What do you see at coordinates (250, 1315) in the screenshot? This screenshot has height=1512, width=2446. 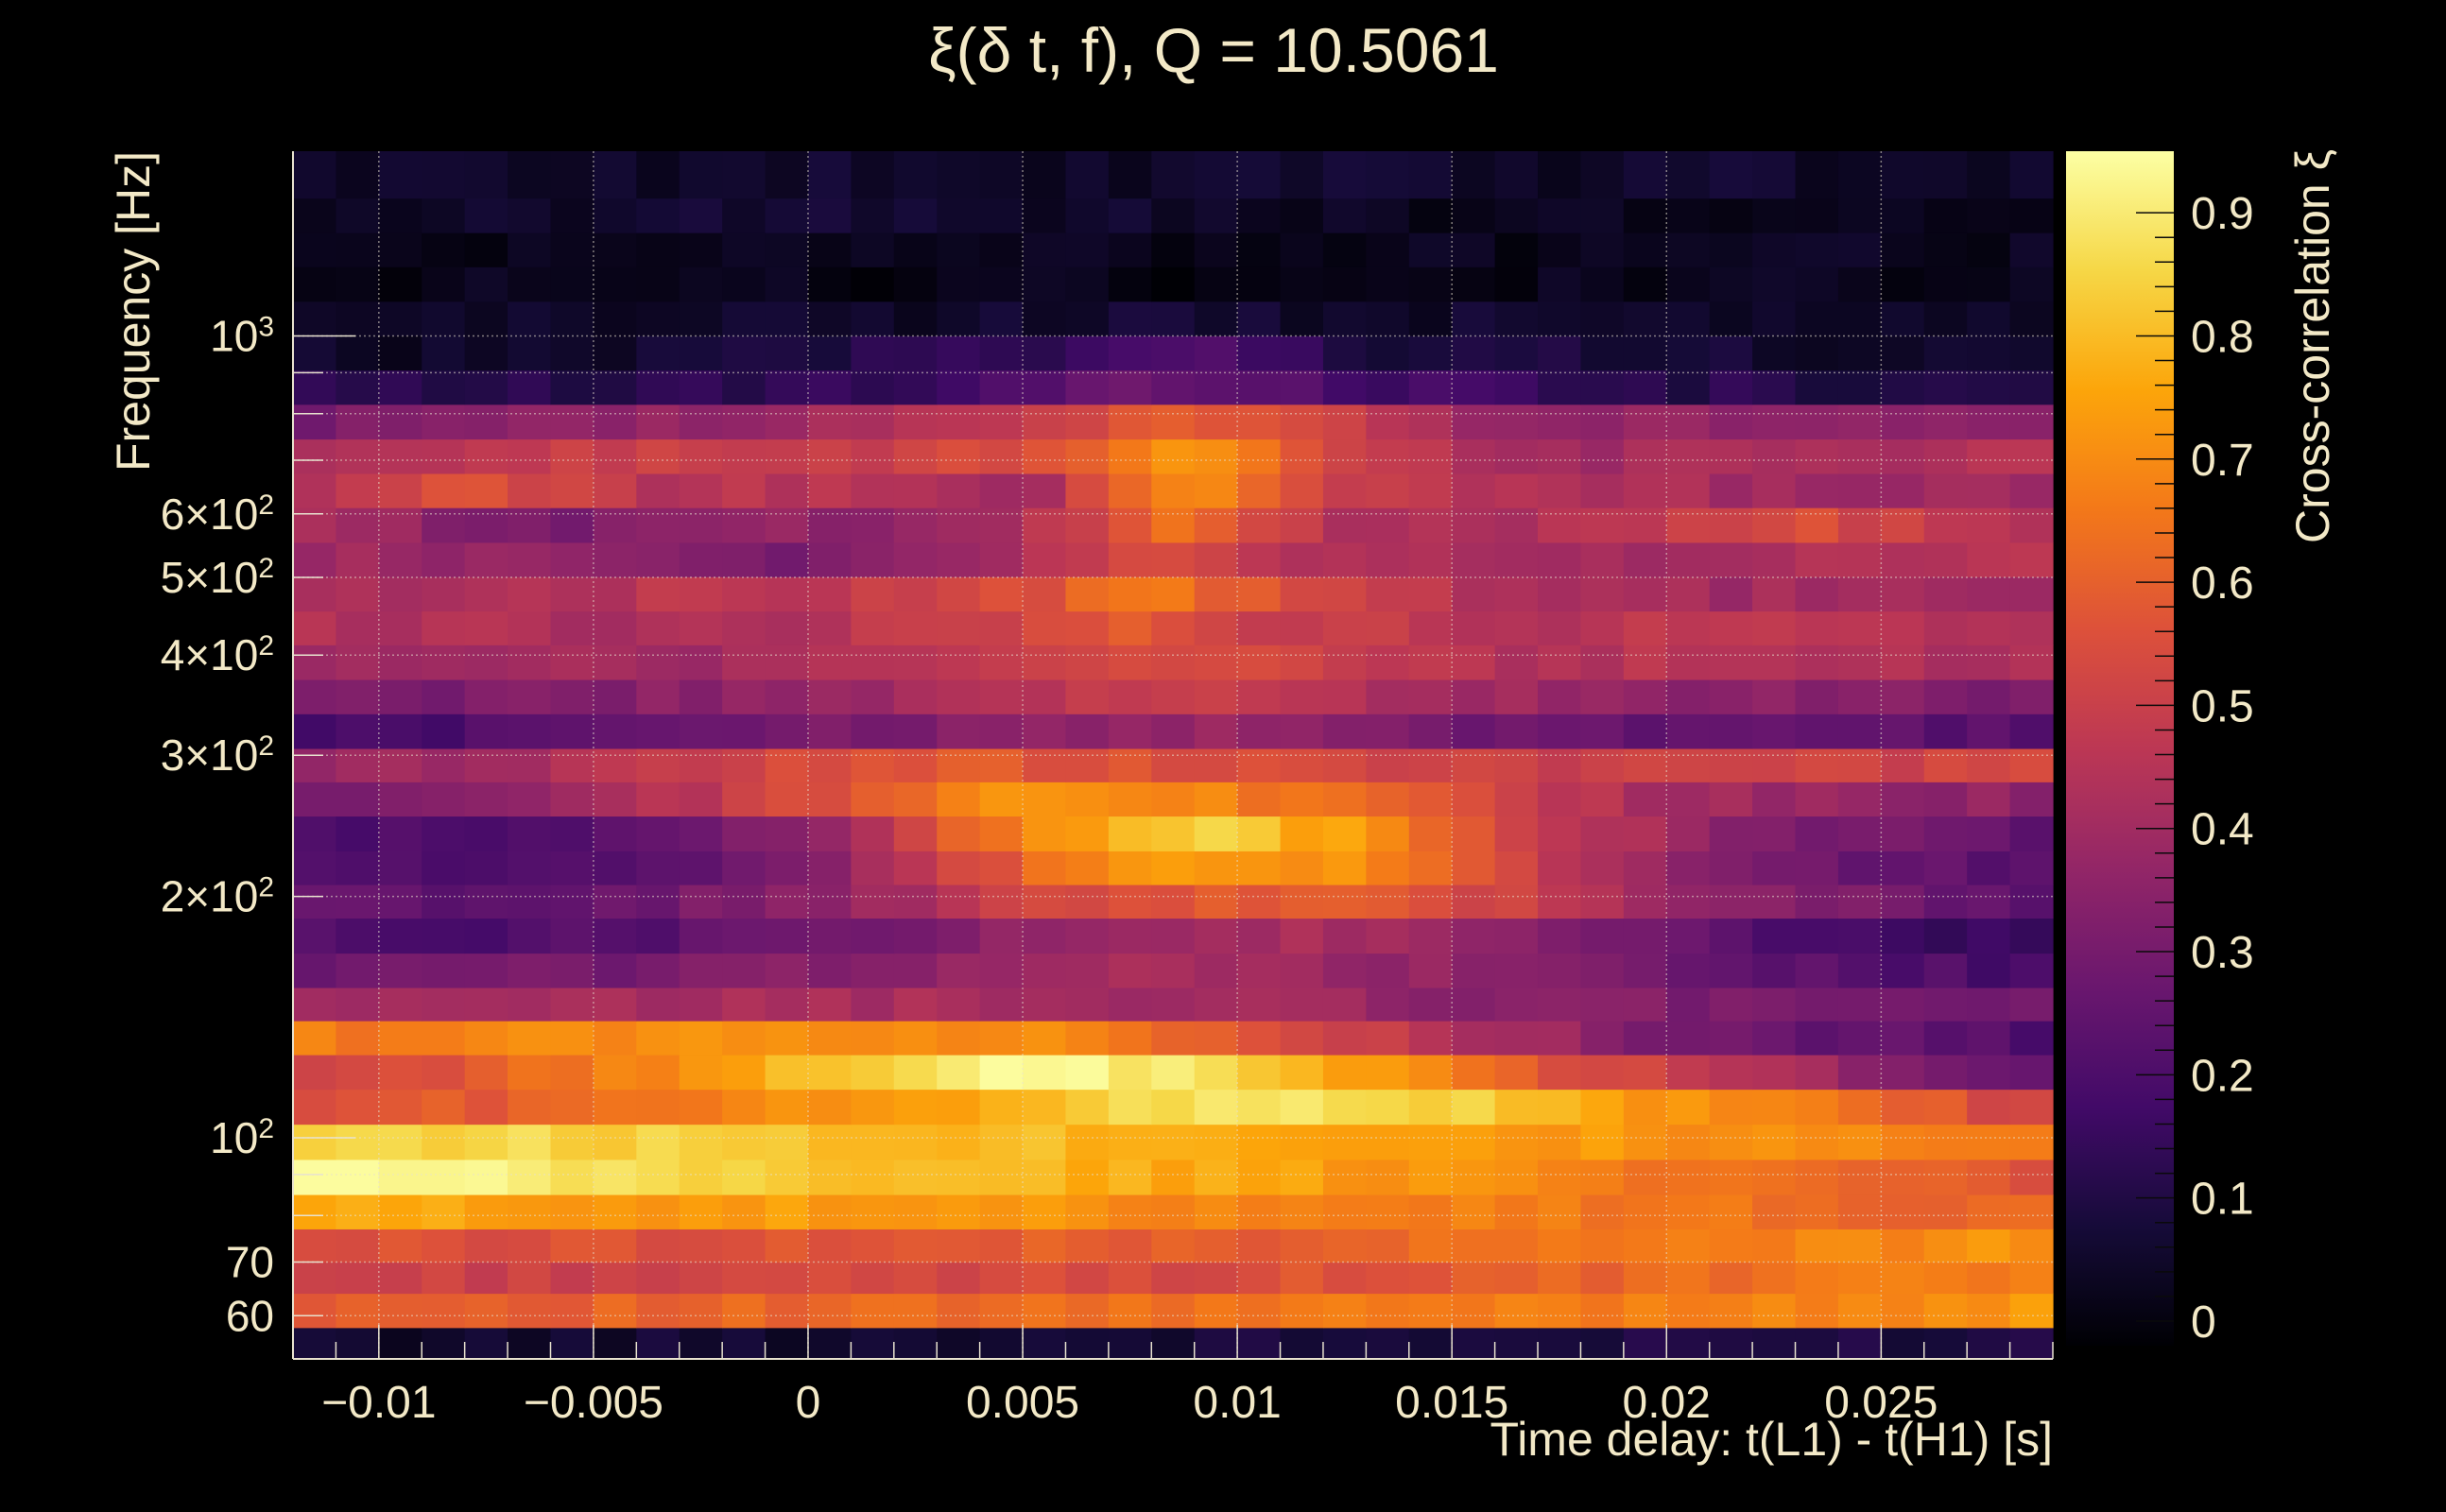 I see `y-tick-label-0: 60` at bounding box center [250, 1315].